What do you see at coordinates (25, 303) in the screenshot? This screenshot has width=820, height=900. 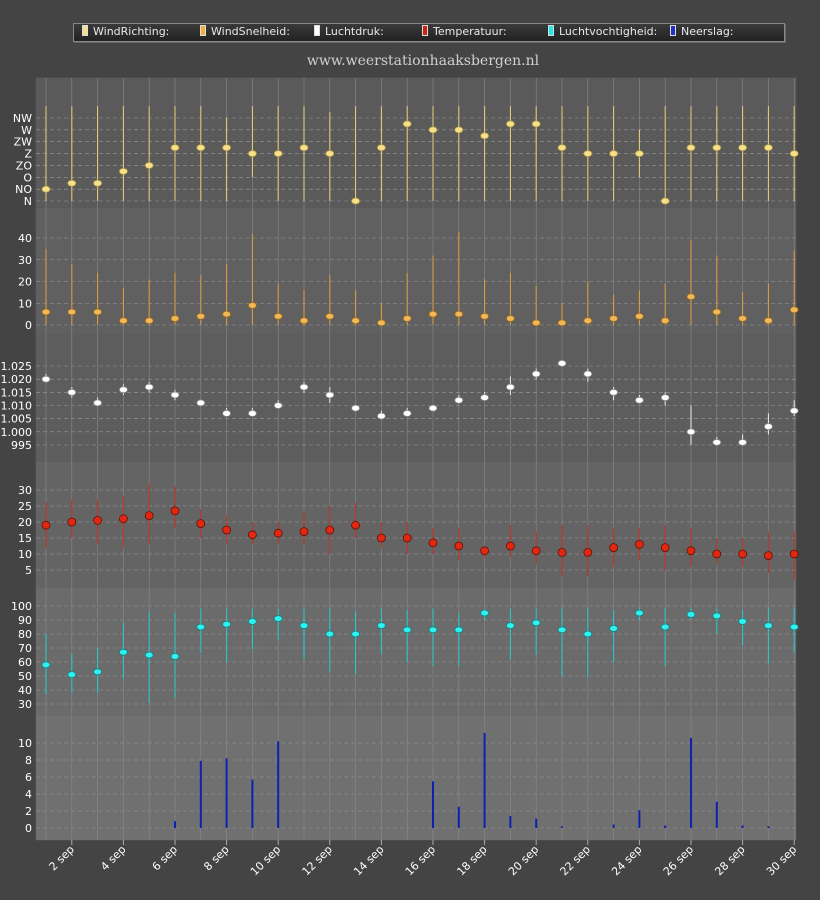 I see `windsnelheid-y-tick-label: 10` at bounding box center [25, 303].